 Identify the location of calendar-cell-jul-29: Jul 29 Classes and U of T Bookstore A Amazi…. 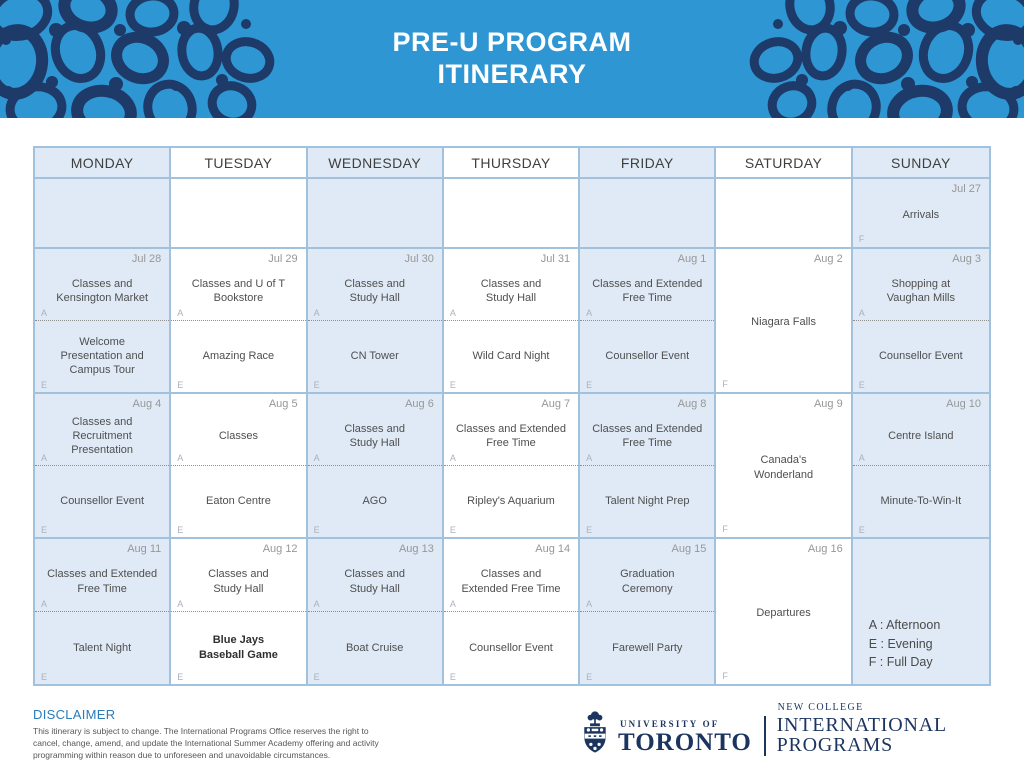
(239, 321).